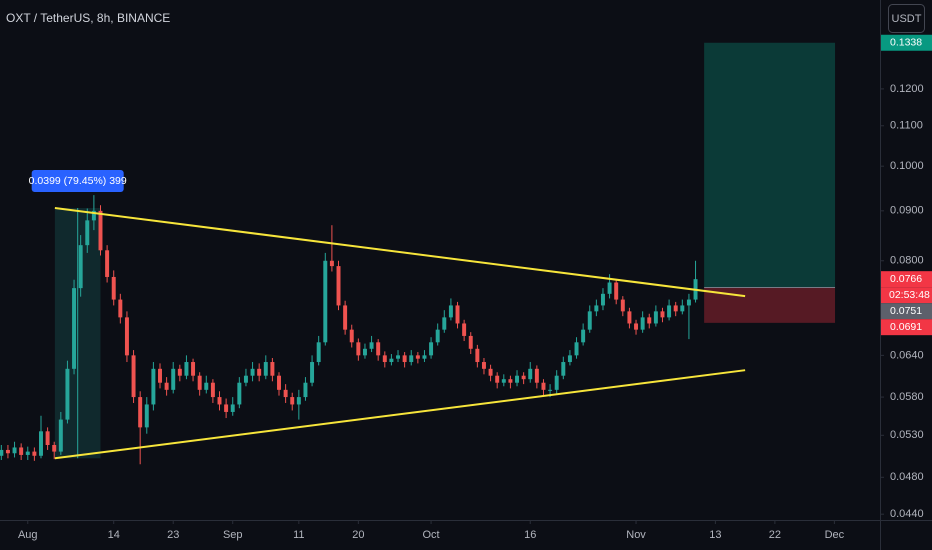 The image size is (932, 550). I want to click on y-tick-label: 0.1100, so click(906, 126).